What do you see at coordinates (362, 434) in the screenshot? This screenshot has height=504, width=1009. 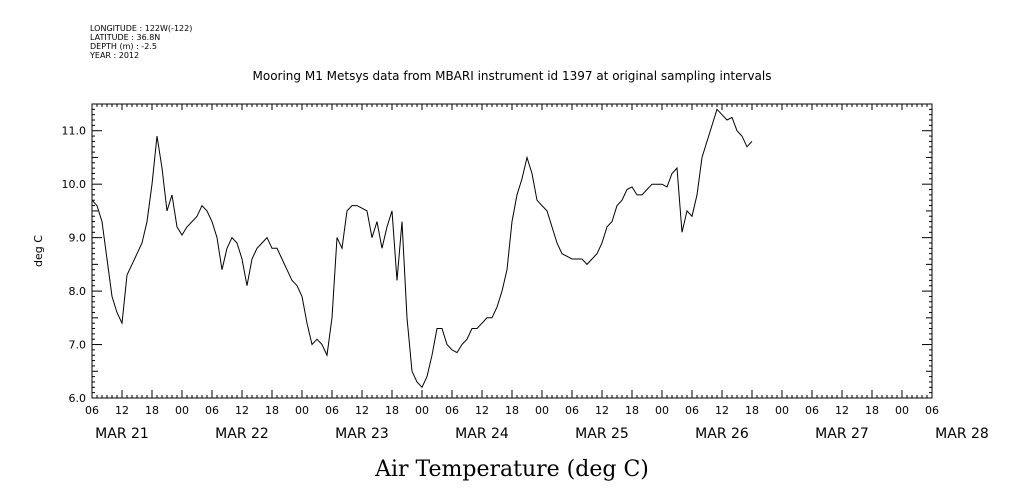 I see `x-date-label: MAR 23` at bounding box center [362, 434].